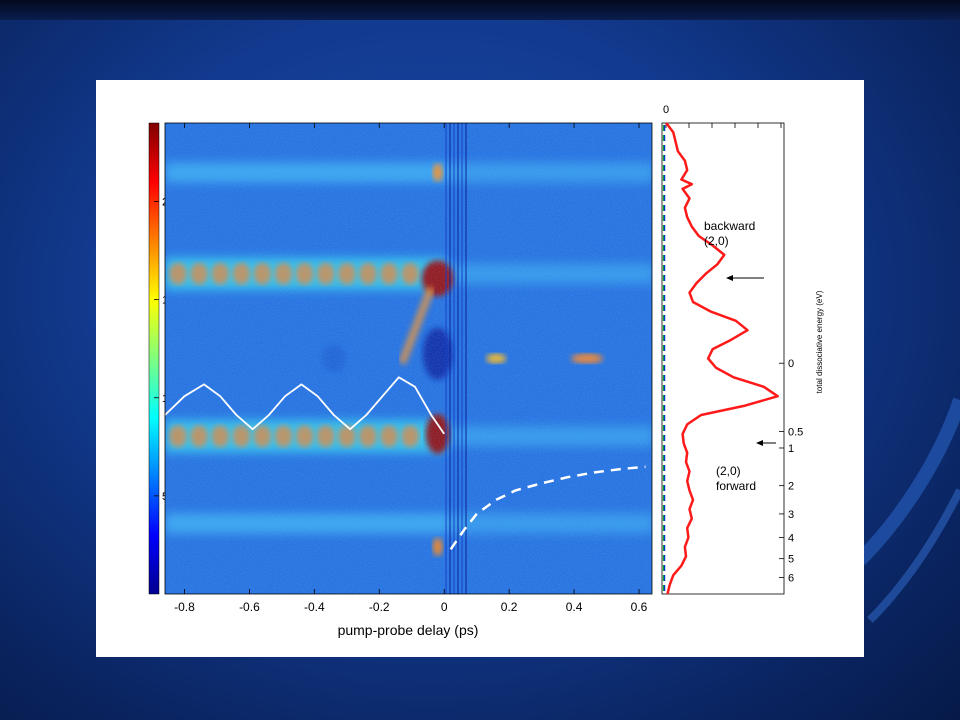 This screenshot has width=960, height=720. What do you see at coordinates (480, 10) in the screenshot?
I see `slide-top-bar` at bounding box center [480, 10].